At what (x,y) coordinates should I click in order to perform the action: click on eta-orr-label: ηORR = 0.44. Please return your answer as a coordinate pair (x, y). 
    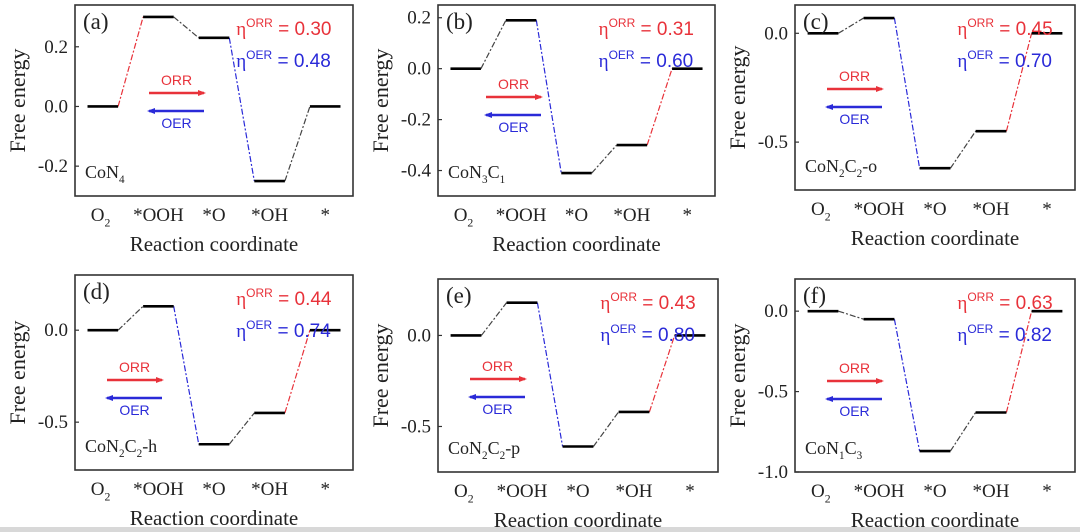
    Looking at the image, I should click on (284, 298).